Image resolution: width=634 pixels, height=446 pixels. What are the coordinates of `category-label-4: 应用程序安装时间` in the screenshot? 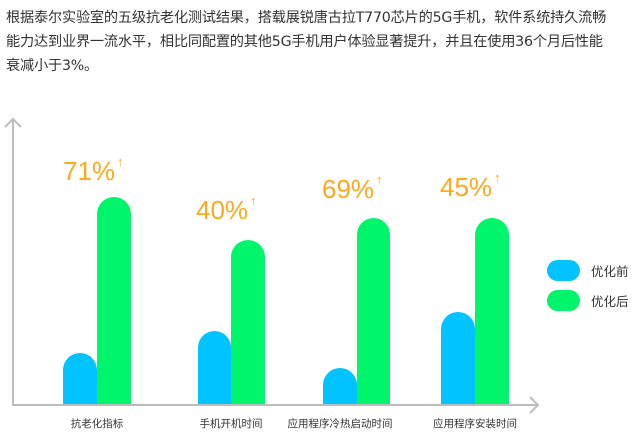 It's located at (475, 424).